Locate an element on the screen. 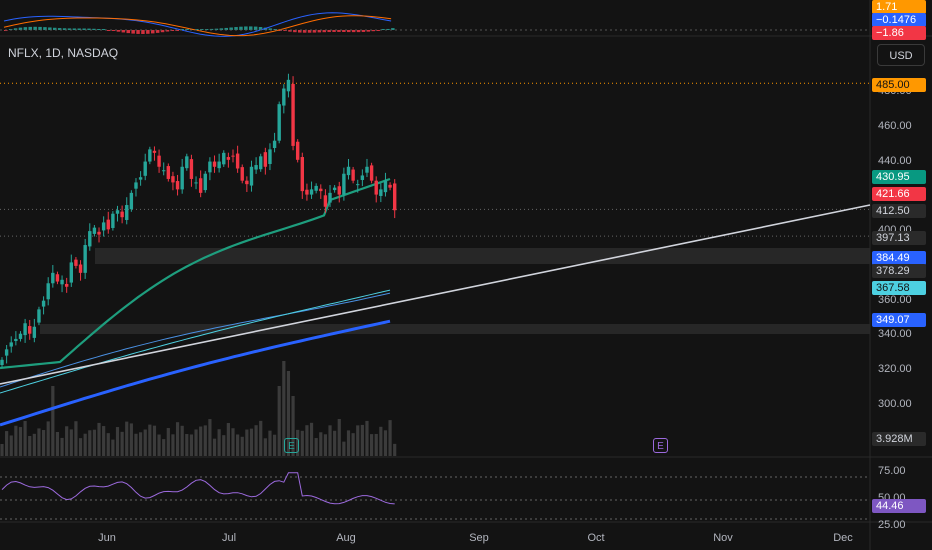  price-label: 412.50 is located at coordinates (899, 211).